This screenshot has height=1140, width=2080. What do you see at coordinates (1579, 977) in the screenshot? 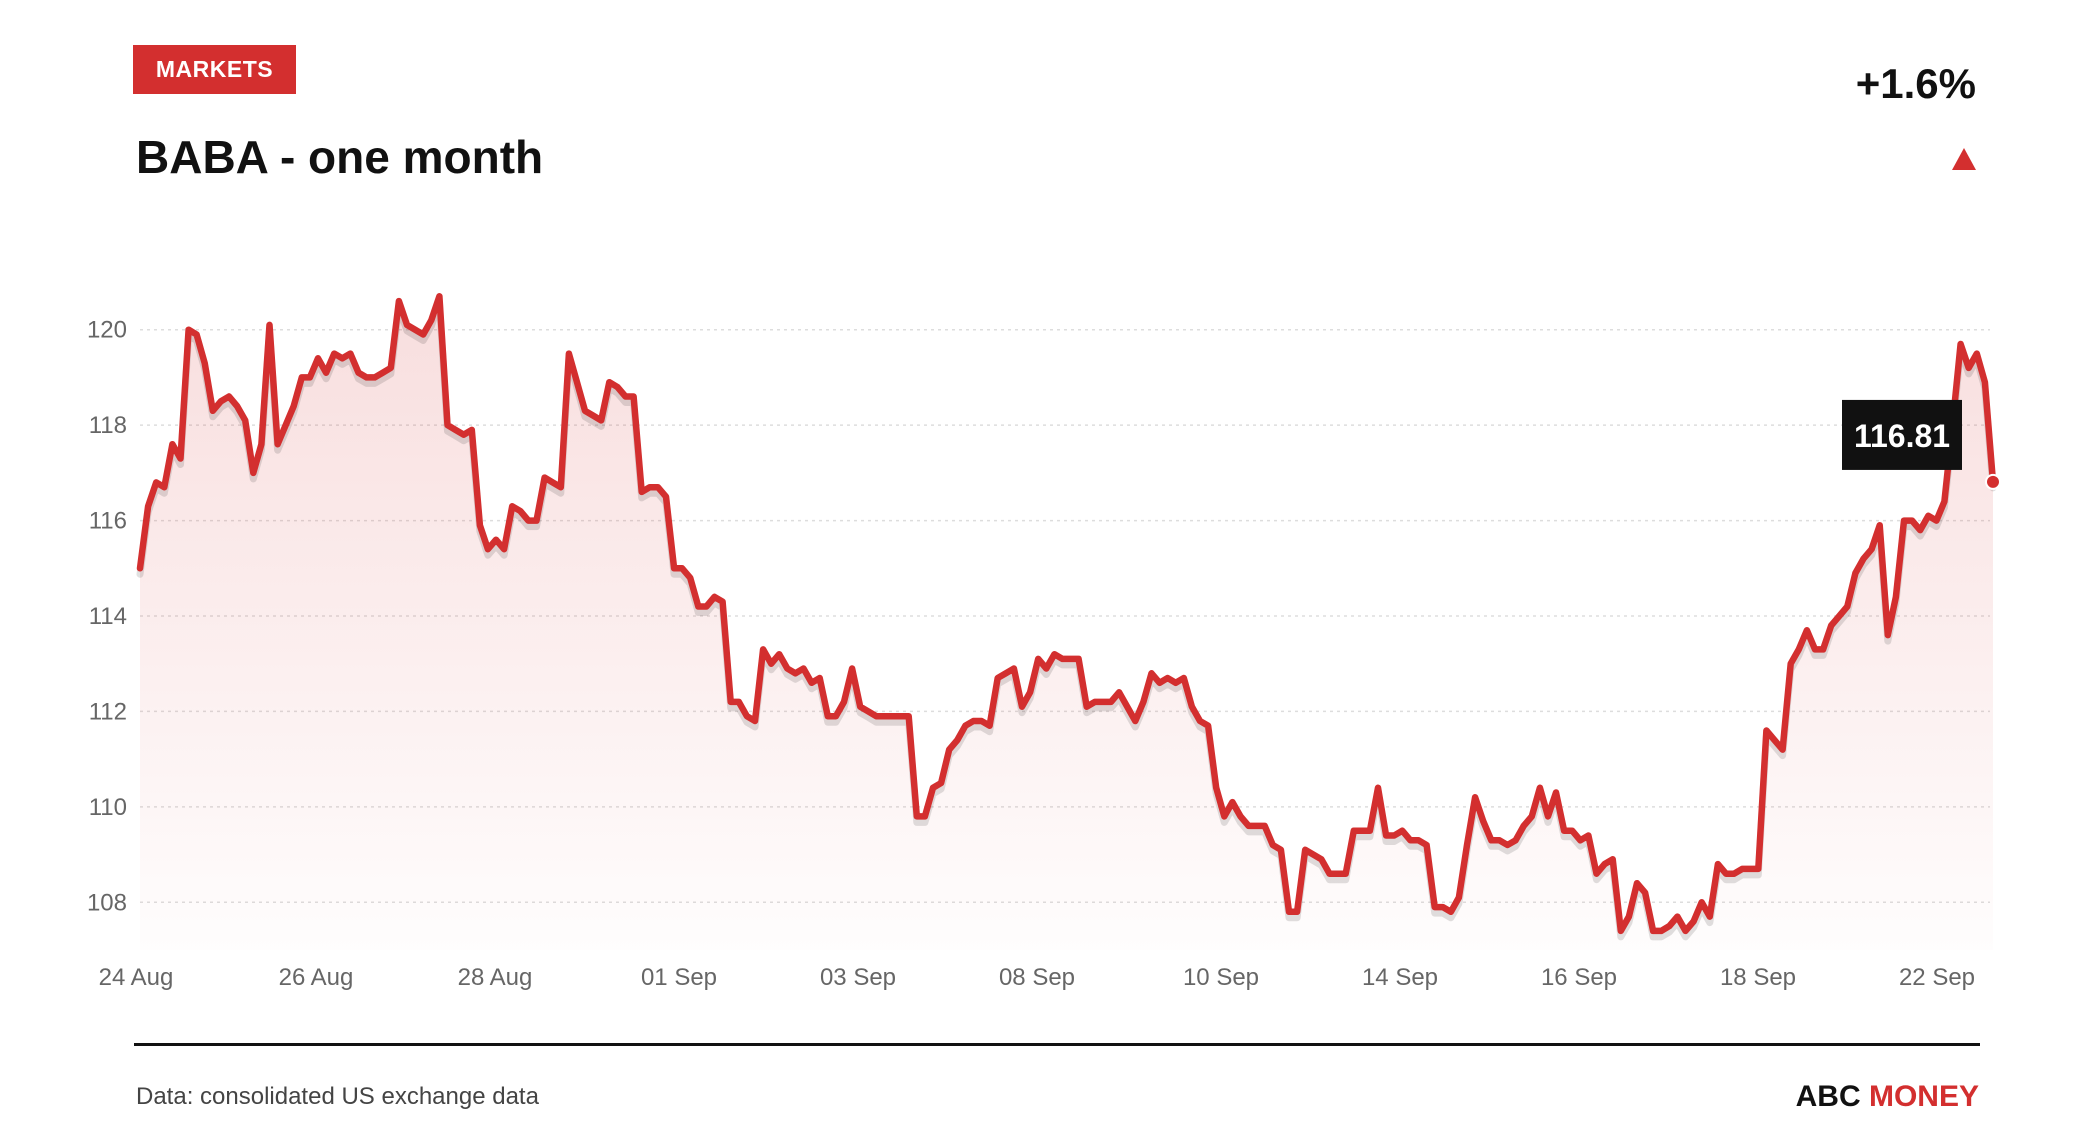
I see `x-tick-label: 16 Sep` at bounding box center [1579, 977].